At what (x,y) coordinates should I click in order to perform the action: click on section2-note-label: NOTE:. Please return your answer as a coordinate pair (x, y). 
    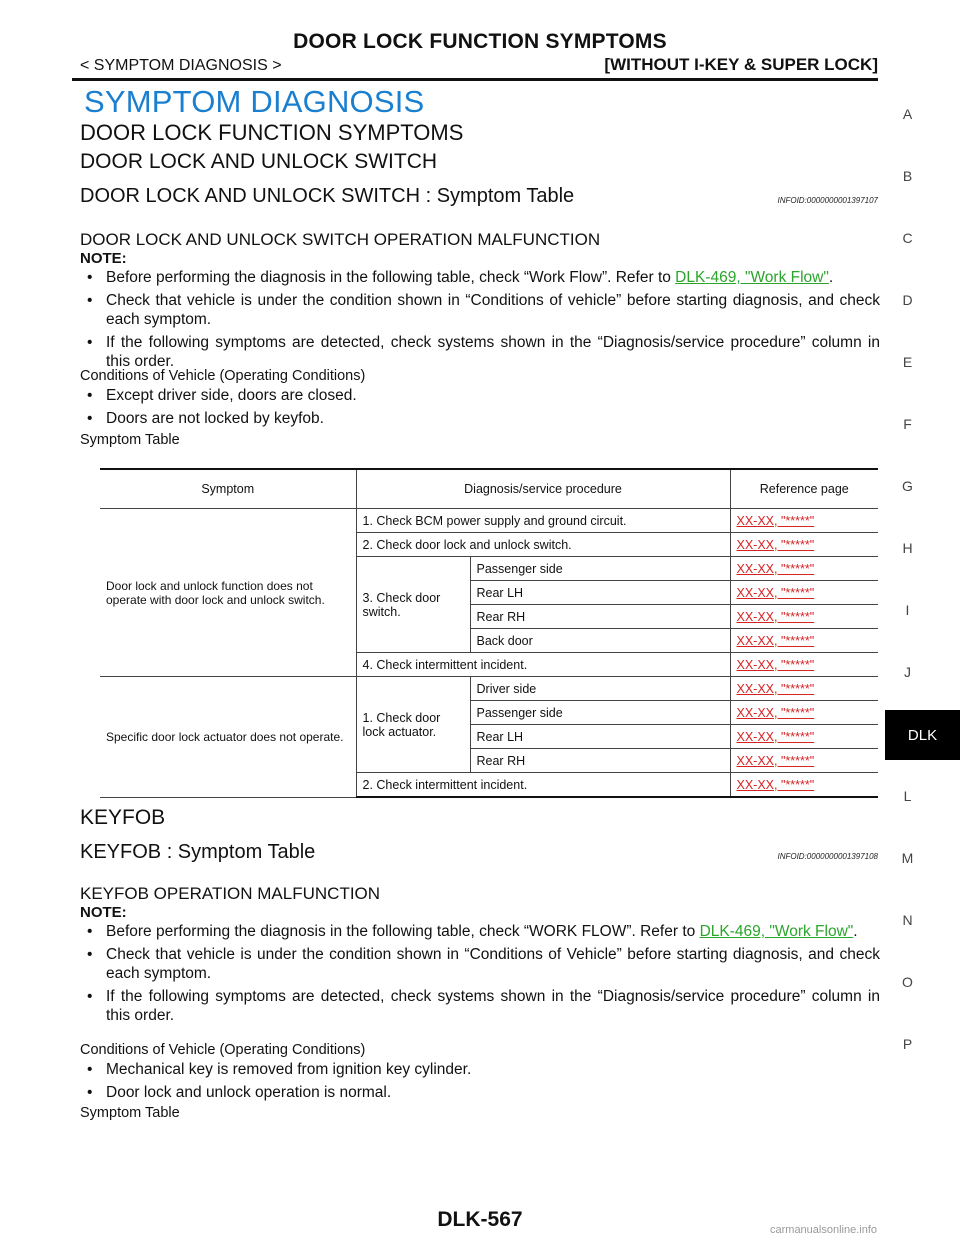
    Looking at the image, I should click on (103, 912).